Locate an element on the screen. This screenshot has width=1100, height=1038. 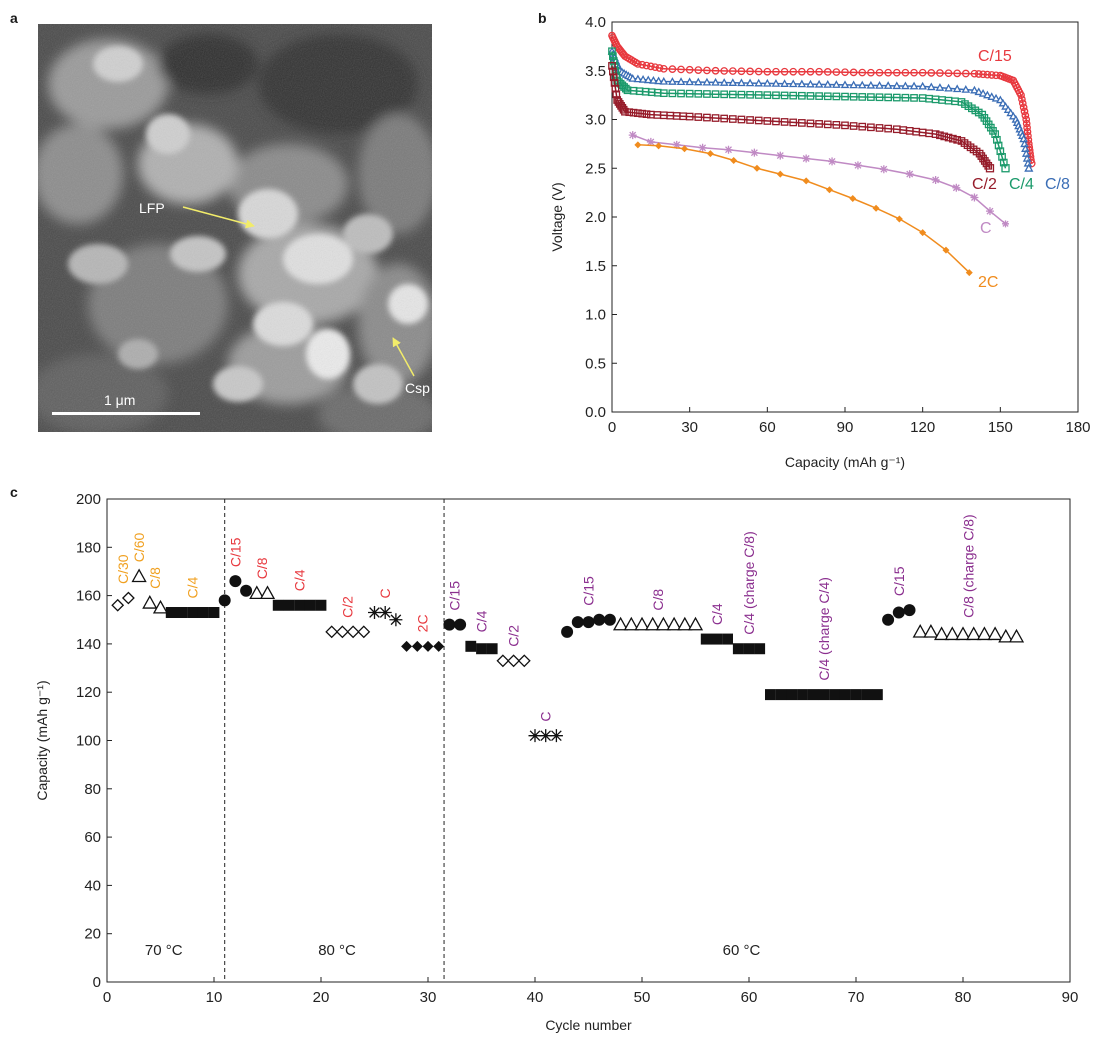
y-tick-label-b: 3.0 is located at coordinates (595, 120).